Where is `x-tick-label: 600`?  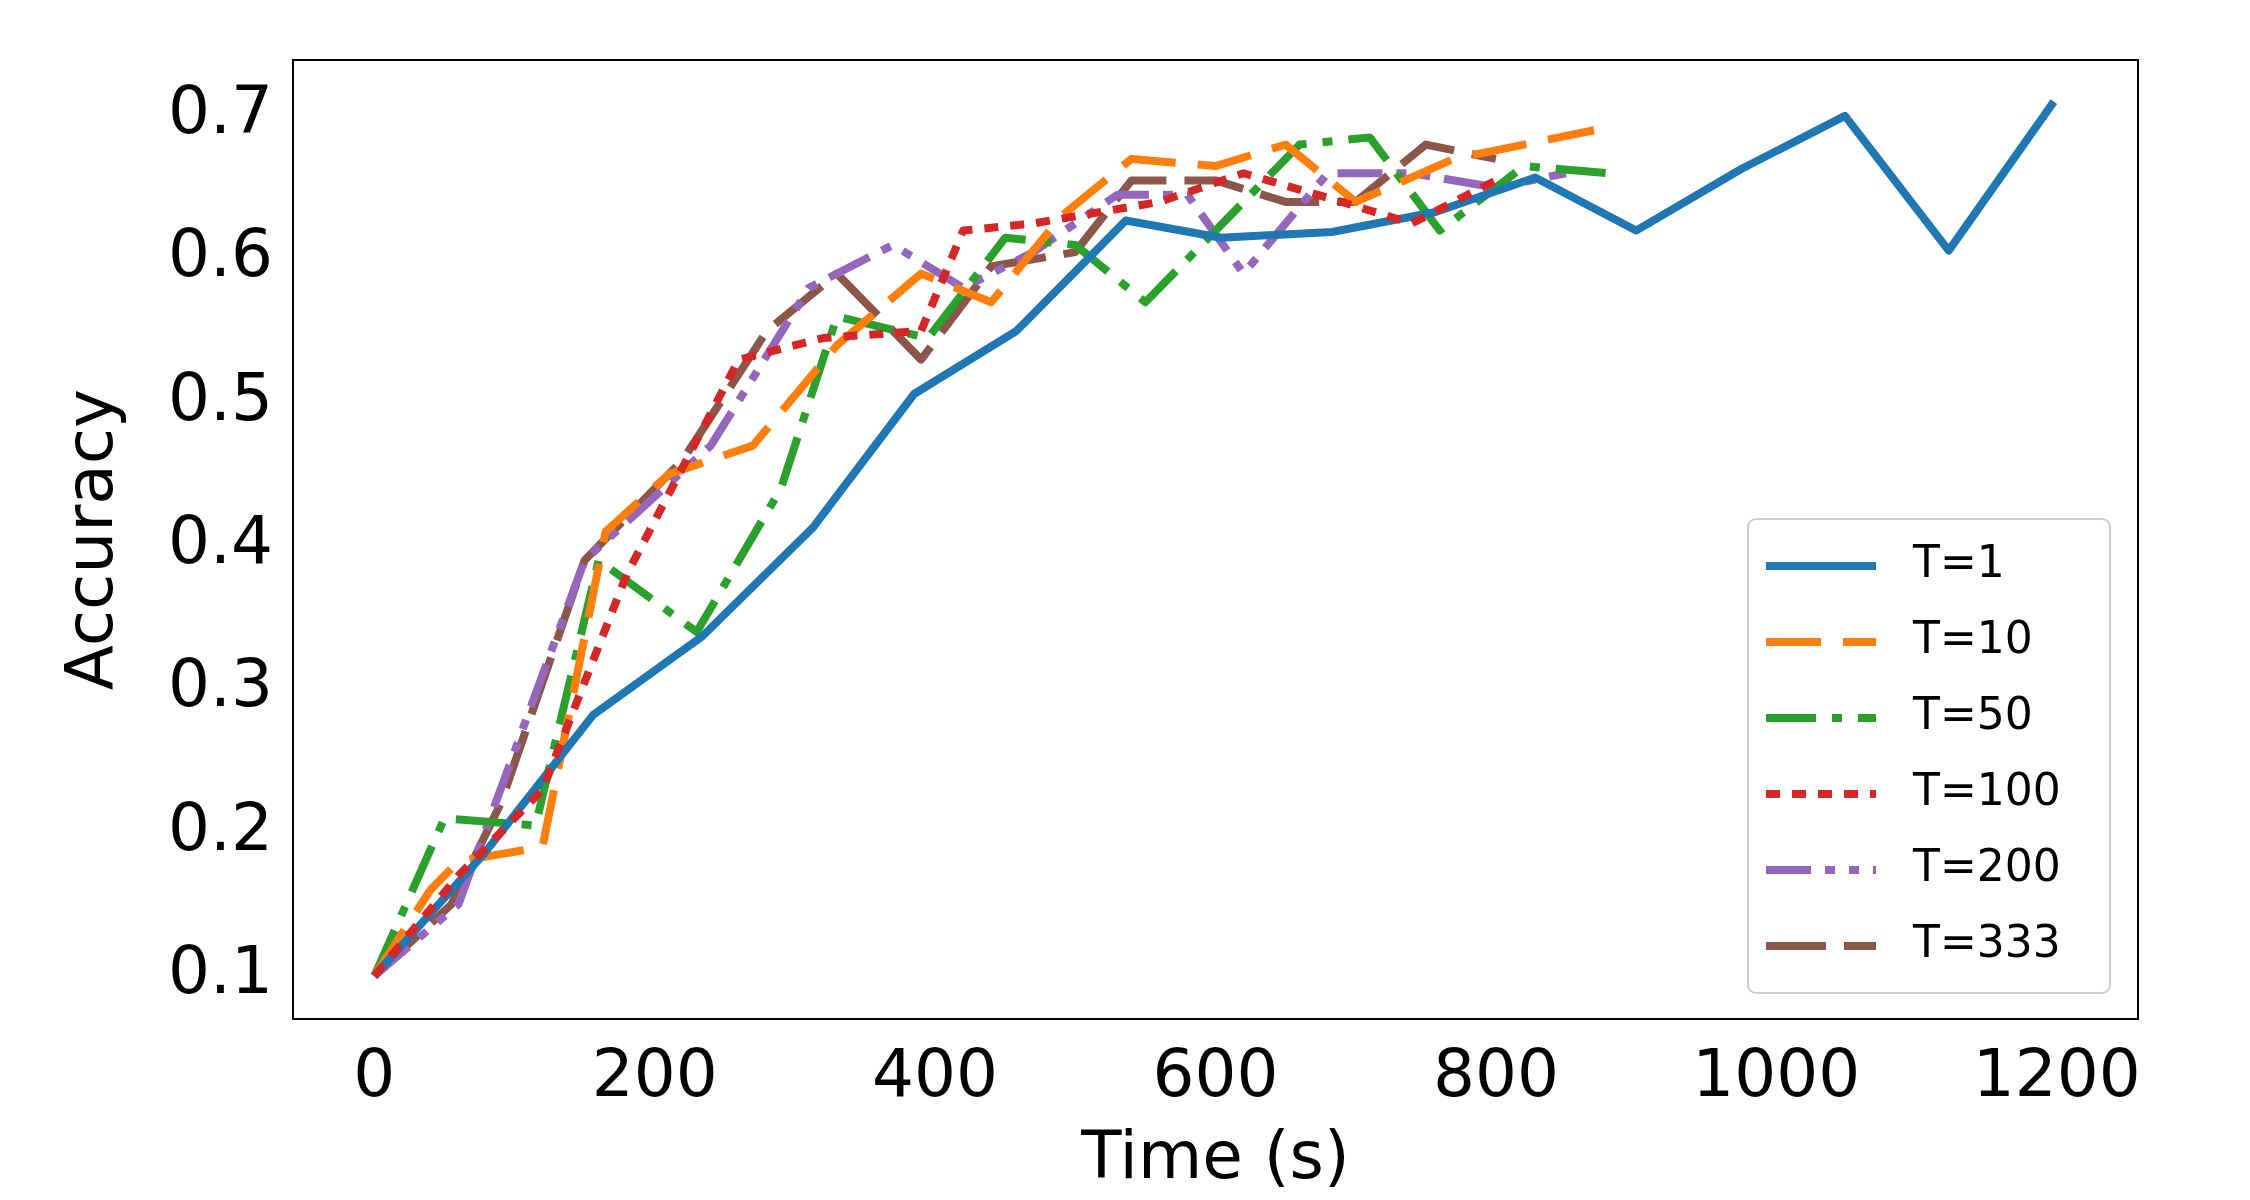 x-tick-label: 600 is located at coordinates (1215, 1073).